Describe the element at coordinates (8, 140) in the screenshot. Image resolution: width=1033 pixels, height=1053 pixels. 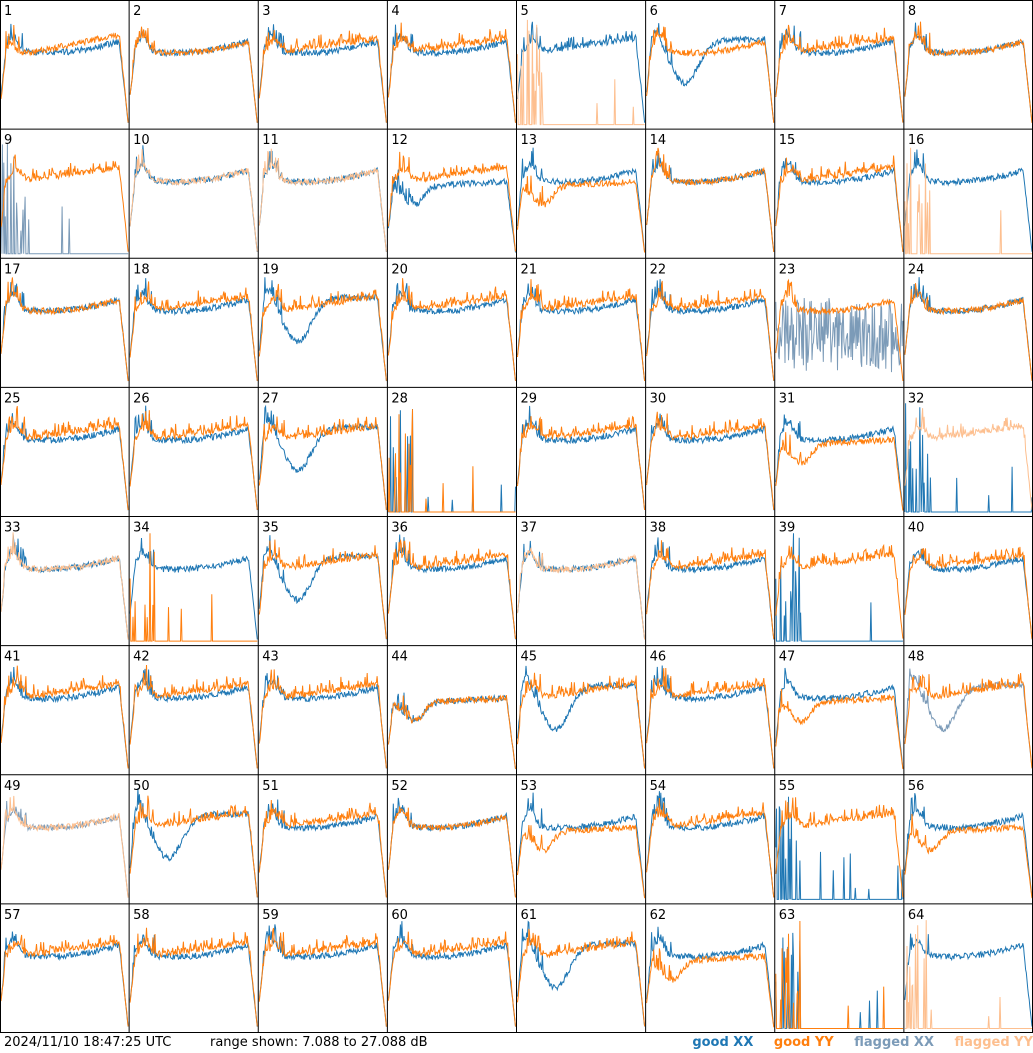
I see `panel-label-9: 9` at that location.